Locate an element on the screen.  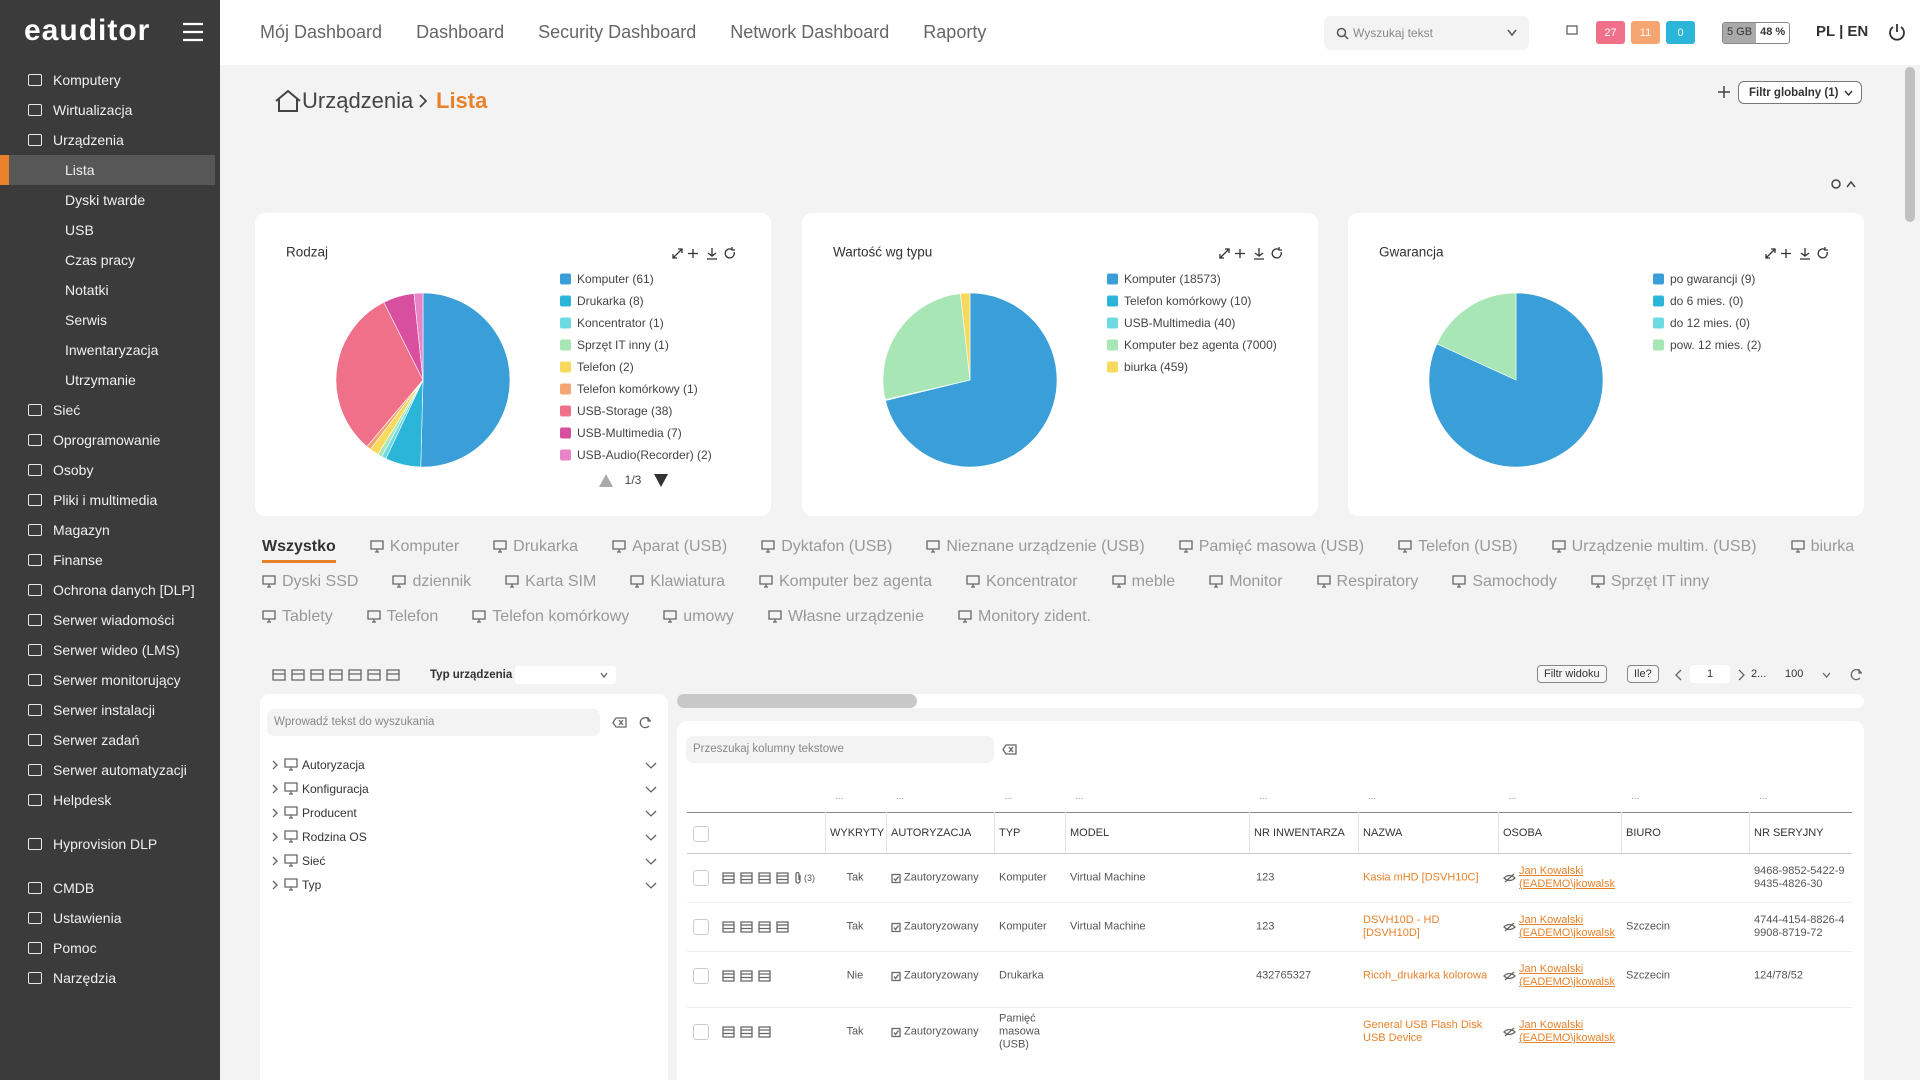
menu-item: Narzędzia is located at coordinates (110, 978).